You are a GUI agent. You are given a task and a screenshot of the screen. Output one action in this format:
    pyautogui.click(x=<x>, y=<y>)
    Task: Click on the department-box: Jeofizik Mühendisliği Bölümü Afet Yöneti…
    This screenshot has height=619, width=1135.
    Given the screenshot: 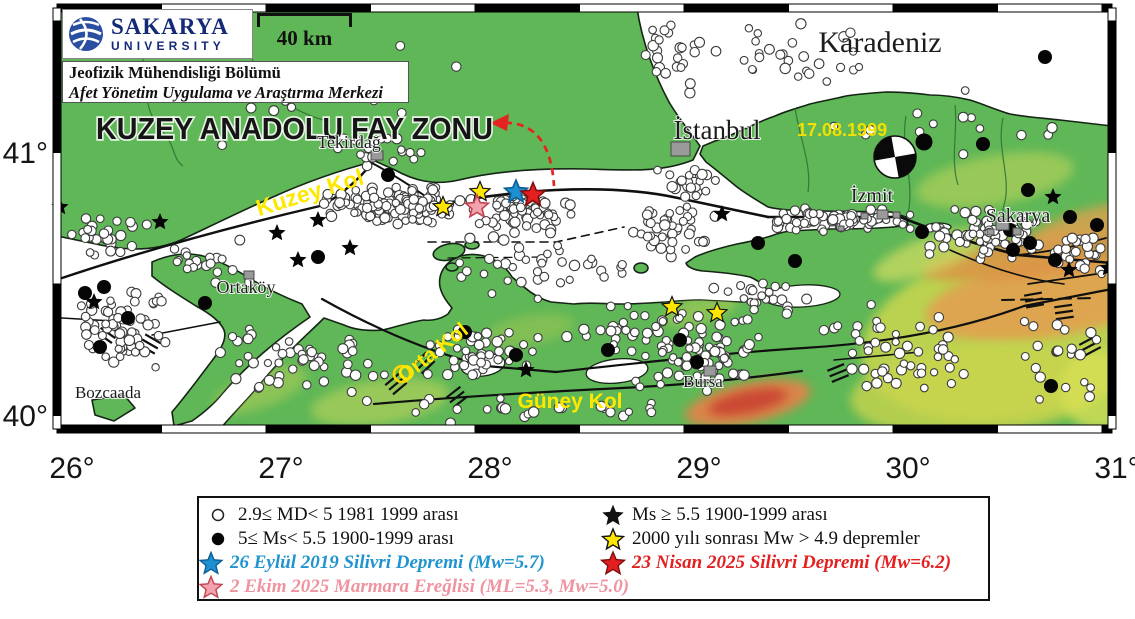 What is the action you would take?
    pyautogui.click(x=235, y=82)
    